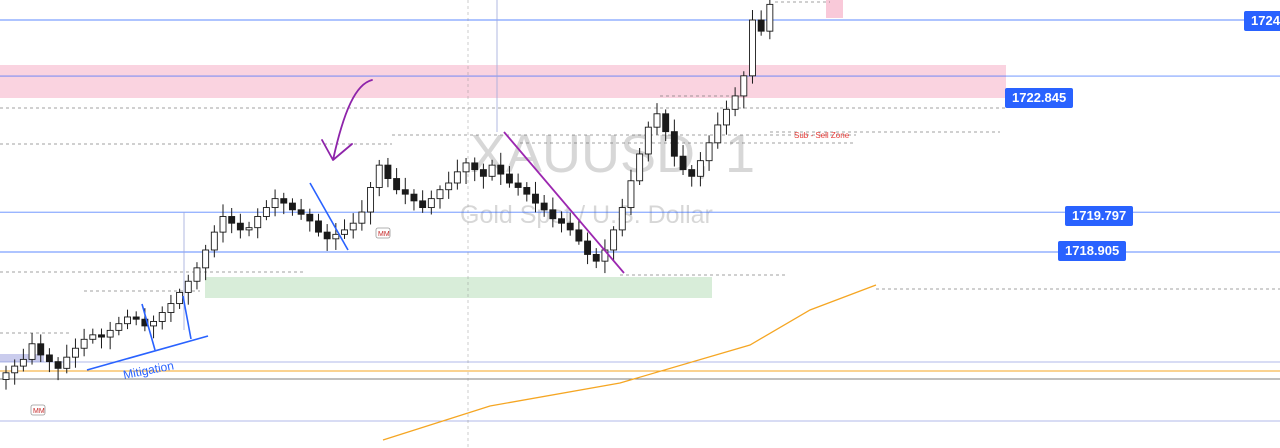  What do you see at coordinates (1262, 21) in the screenshot?
I see `price-tag-1724: 1724` at bounding box center [1262, 21].